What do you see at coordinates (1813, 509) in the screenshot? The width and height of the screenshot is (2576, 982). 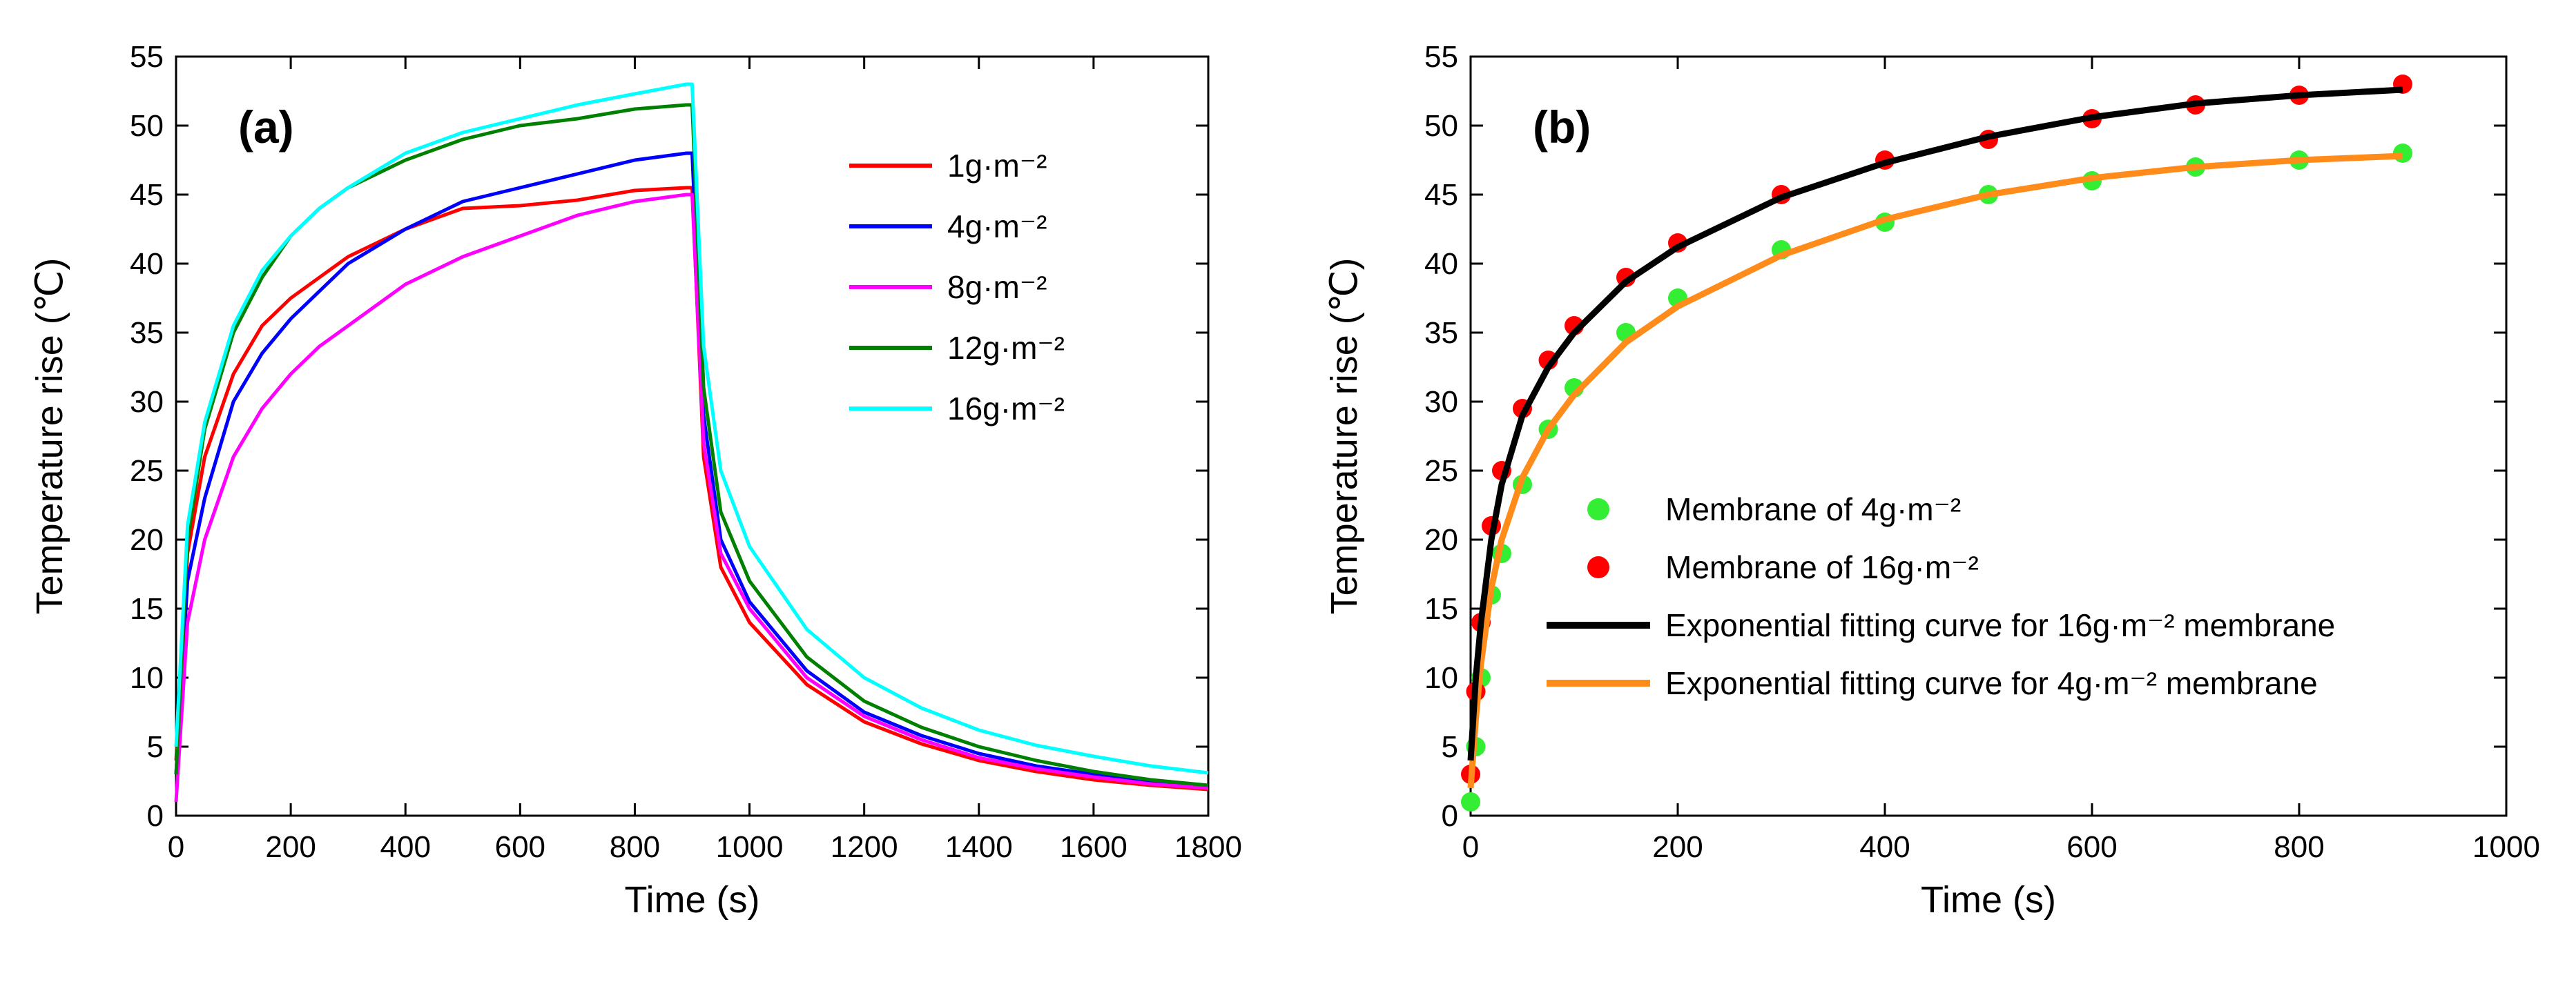 I see `legend-label: Membrane of 4g·m⁻²` at bounding box center [1813, 509].